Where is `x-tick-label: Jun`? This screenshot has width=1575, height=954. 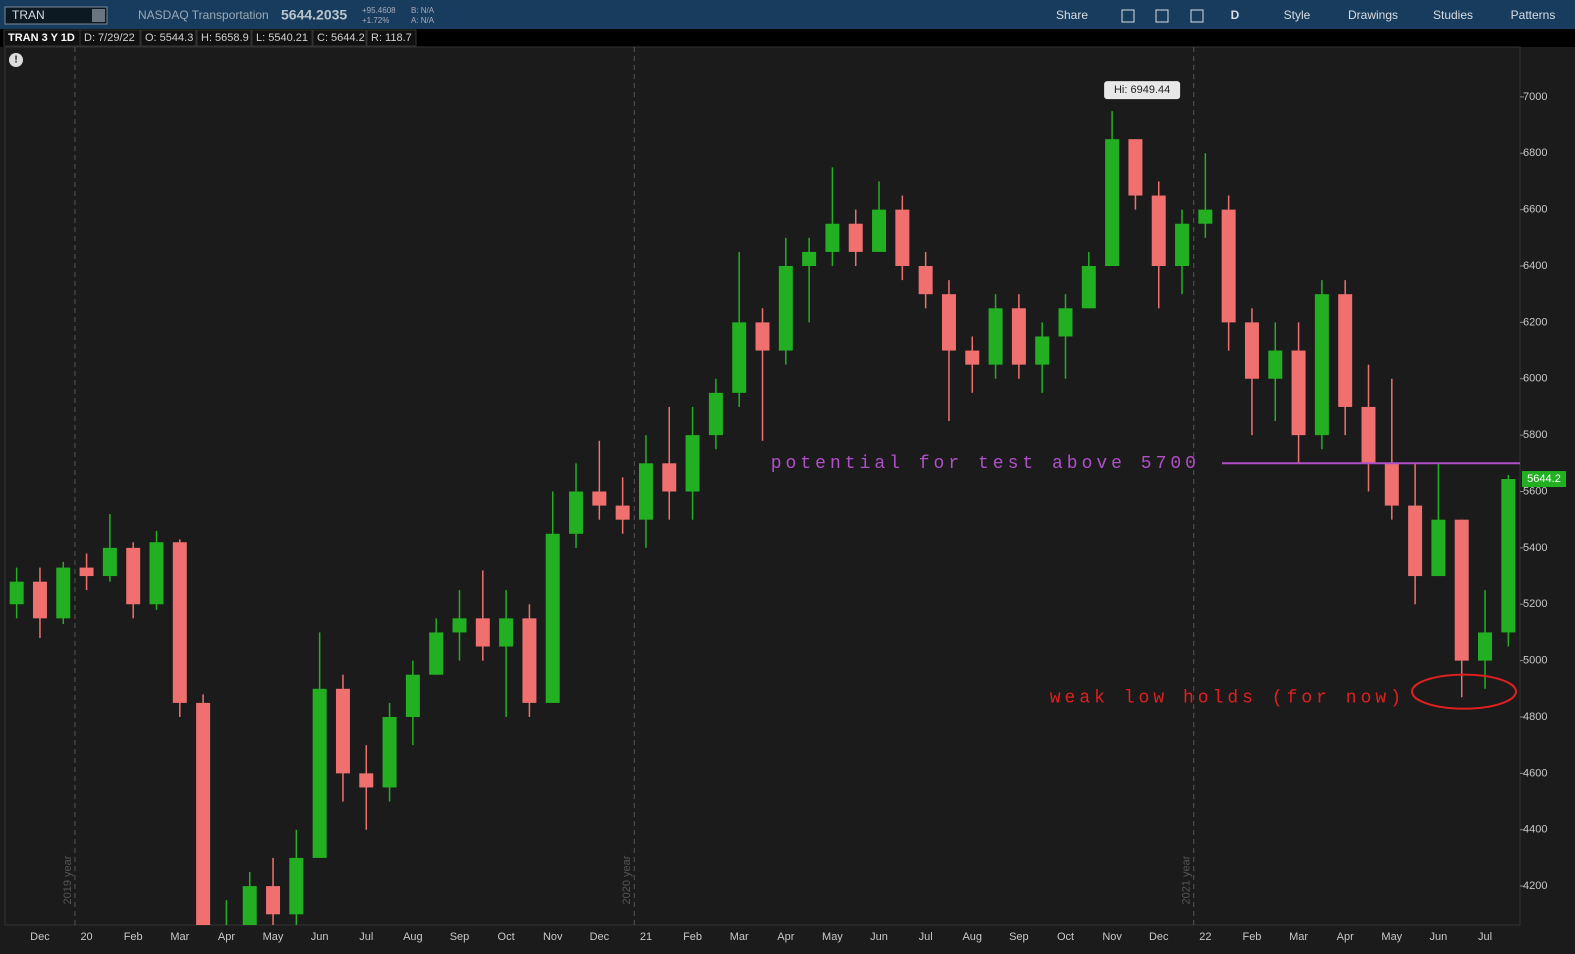
x-tick-label: Jun is located at coordinates (879, 937).